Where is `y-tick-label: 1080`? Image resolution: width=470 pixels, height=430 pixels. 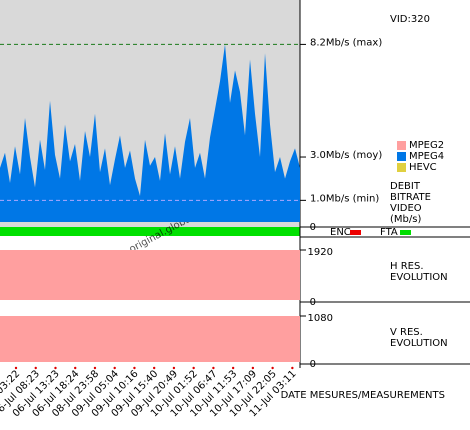
y-tick-label: 1080 is located at coordinates (320, 318).